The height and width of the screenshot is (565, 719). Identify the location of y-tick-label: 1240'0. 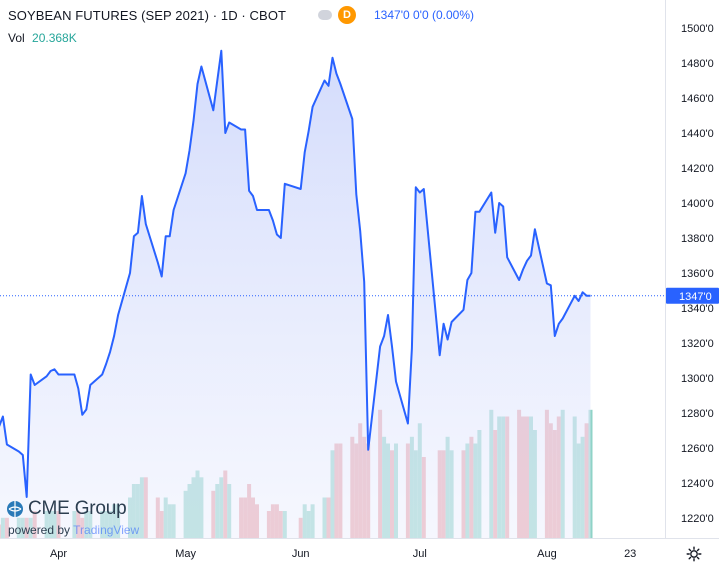
(697, 484).